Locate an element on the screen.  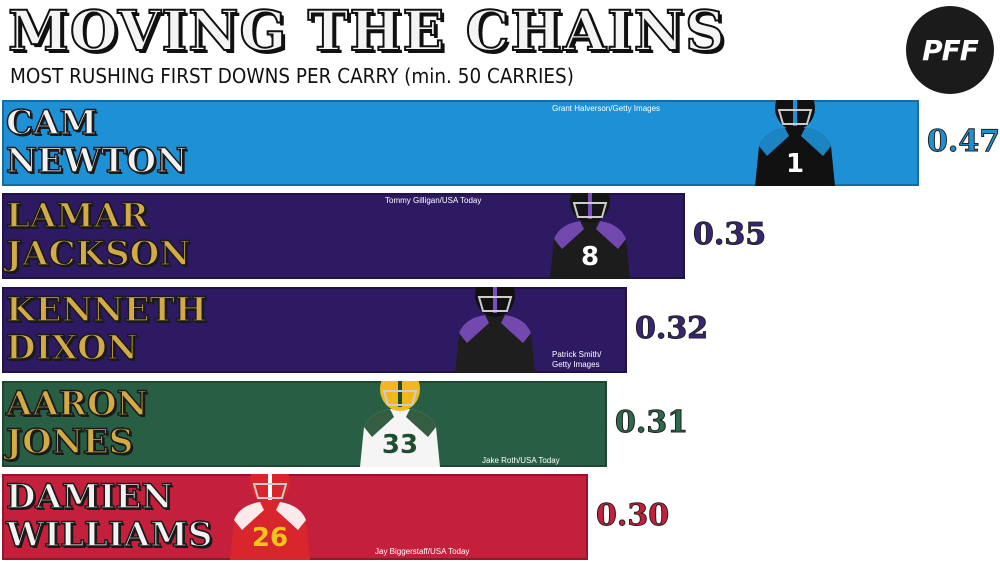
photo-credit: Tommy Gilligan/USA Today is located at coordinates (433, 200).